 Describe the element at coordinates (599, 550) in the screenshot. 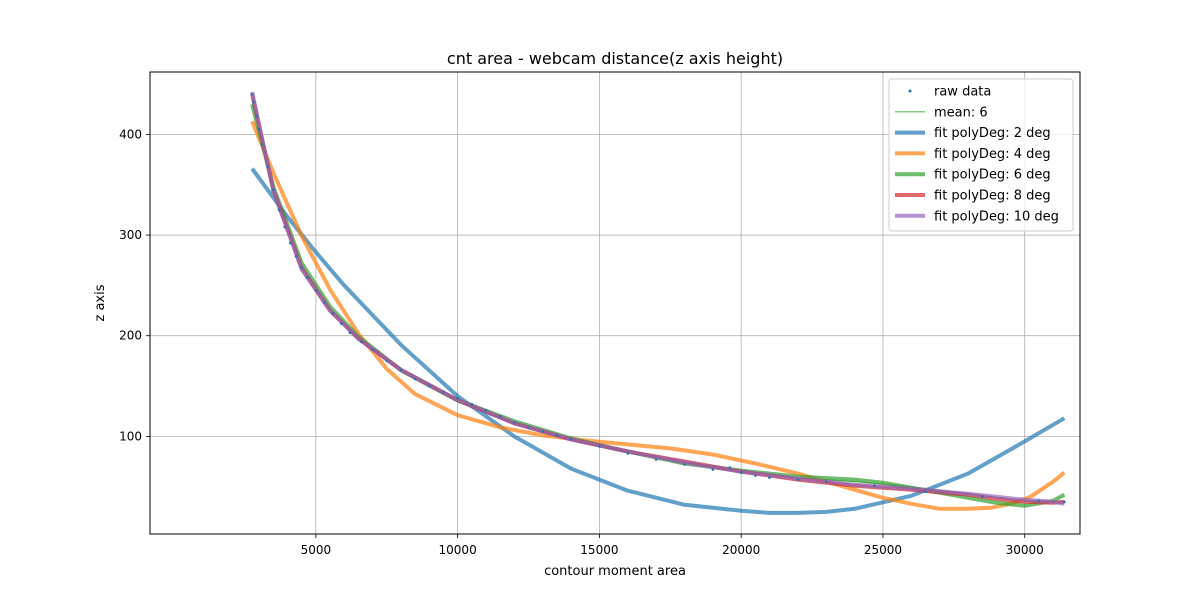

I see `x-tick-label: 15000` at that location.